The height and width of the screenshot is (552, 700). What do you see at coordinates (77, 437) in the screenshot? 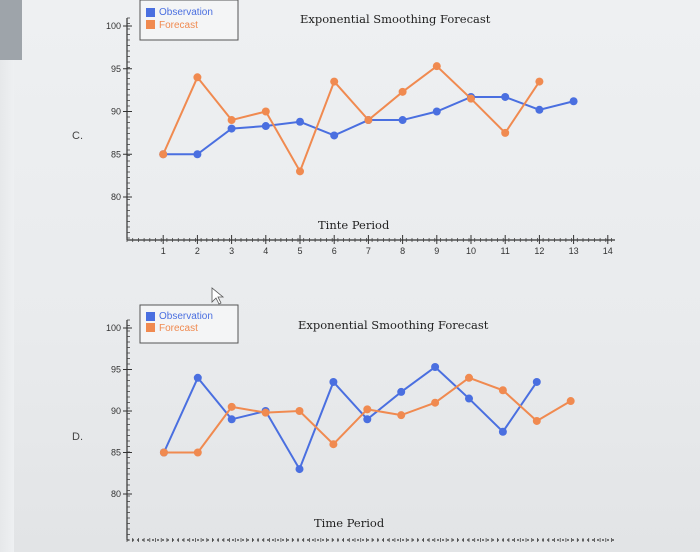
I see `option-d-label: D.` at bounding box center [77, 437].